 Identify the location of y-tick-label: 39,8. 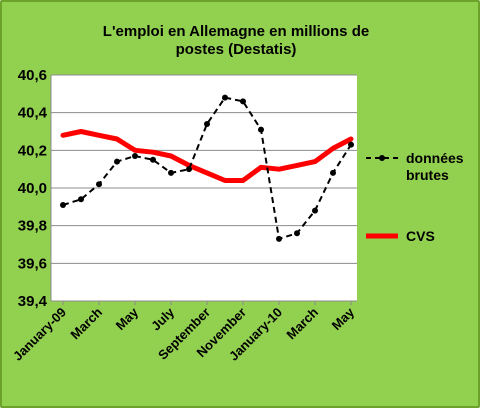
(32, 226).